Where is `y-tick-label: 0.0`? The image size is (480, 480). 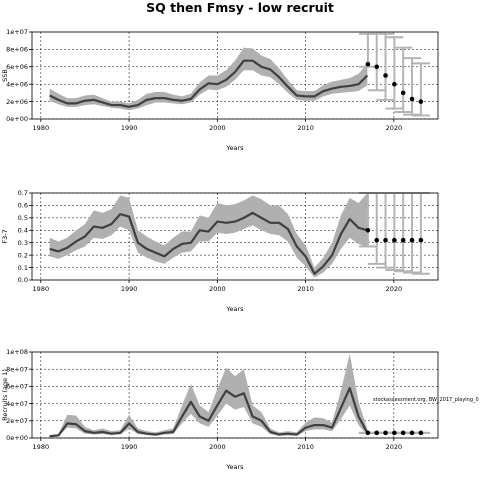 y-tick-label: 0.0 is located at coordinates (23, 280).